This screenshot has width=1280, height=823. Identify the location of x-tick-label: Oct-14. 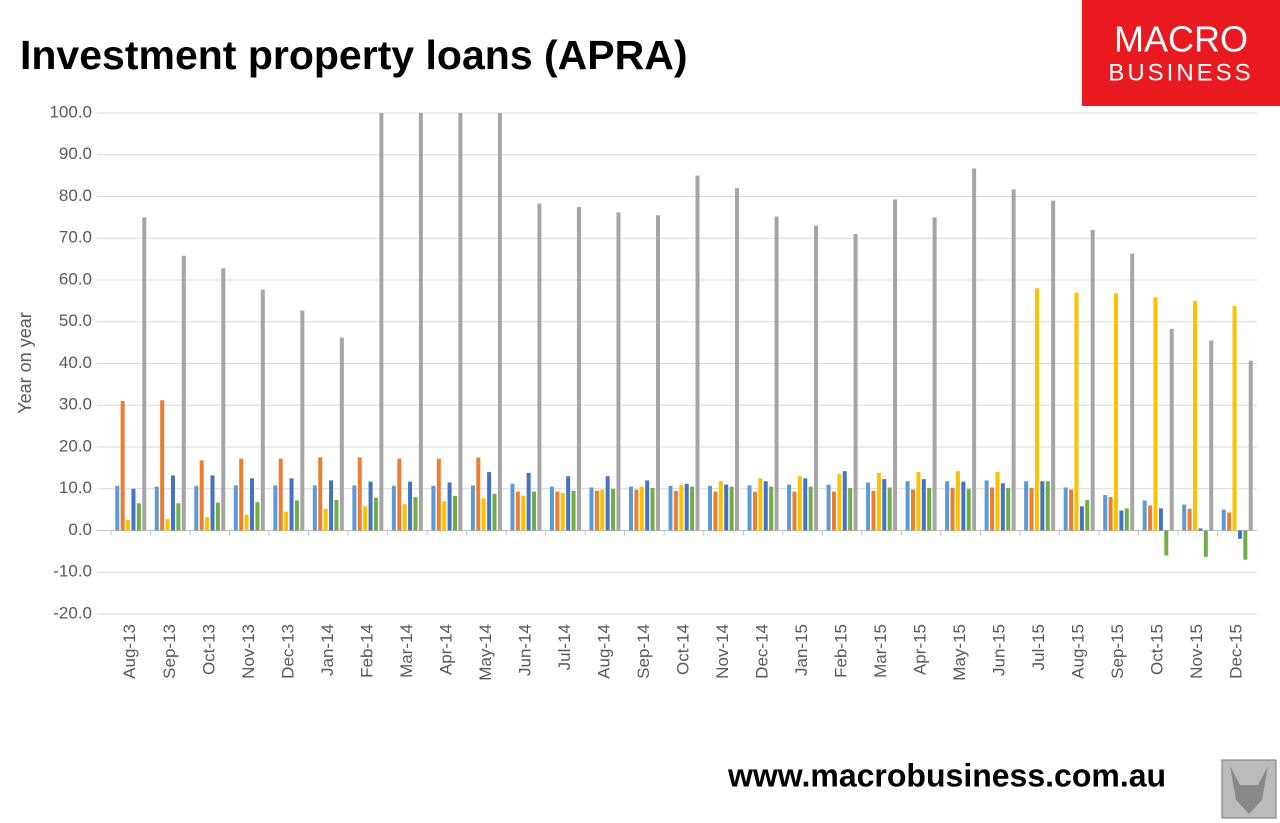
(682, 649).